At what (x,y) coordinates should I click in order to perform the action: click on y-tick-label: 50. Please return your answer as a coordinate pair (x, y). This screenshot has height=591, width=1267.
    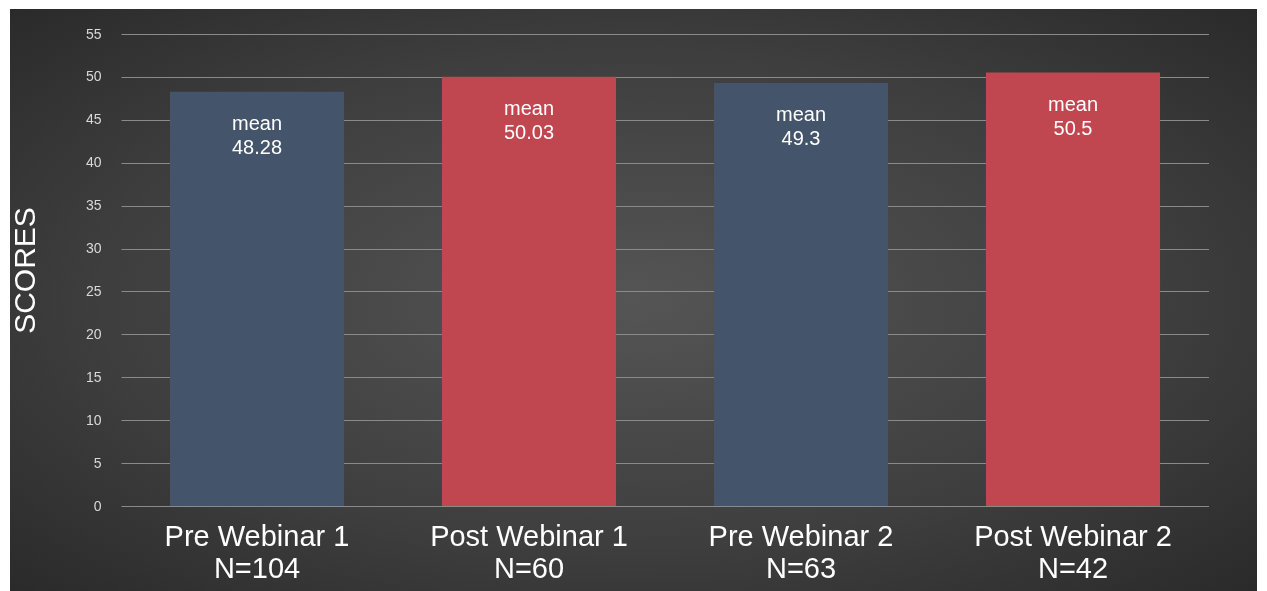
    Looking at the image, I should click on (93, 76).